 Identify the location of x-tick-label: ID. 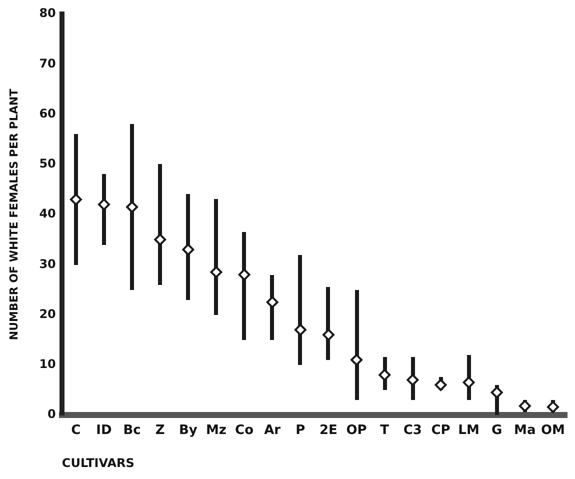
(104, 430).